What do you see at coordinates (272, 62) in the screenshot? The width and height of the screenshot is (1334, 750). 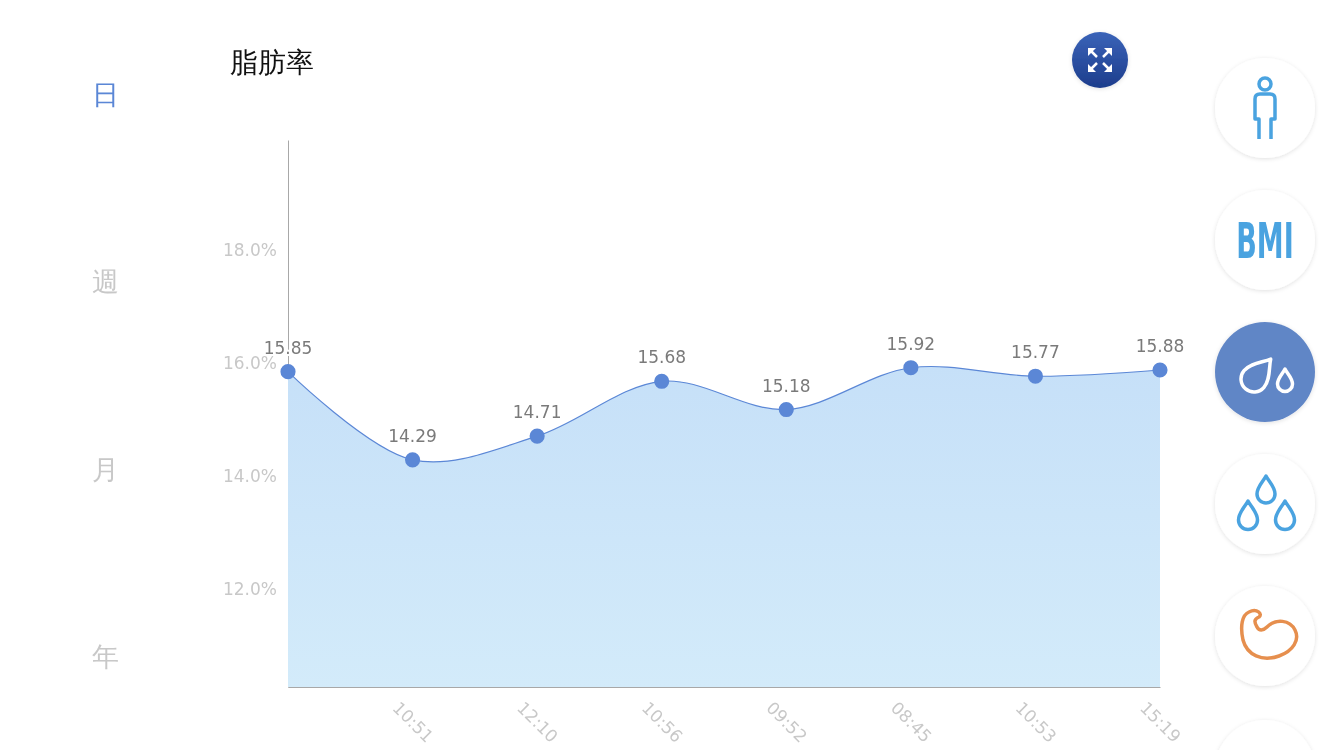 I see `chart-title: 脂肪率` at bounding box center [272, 62].